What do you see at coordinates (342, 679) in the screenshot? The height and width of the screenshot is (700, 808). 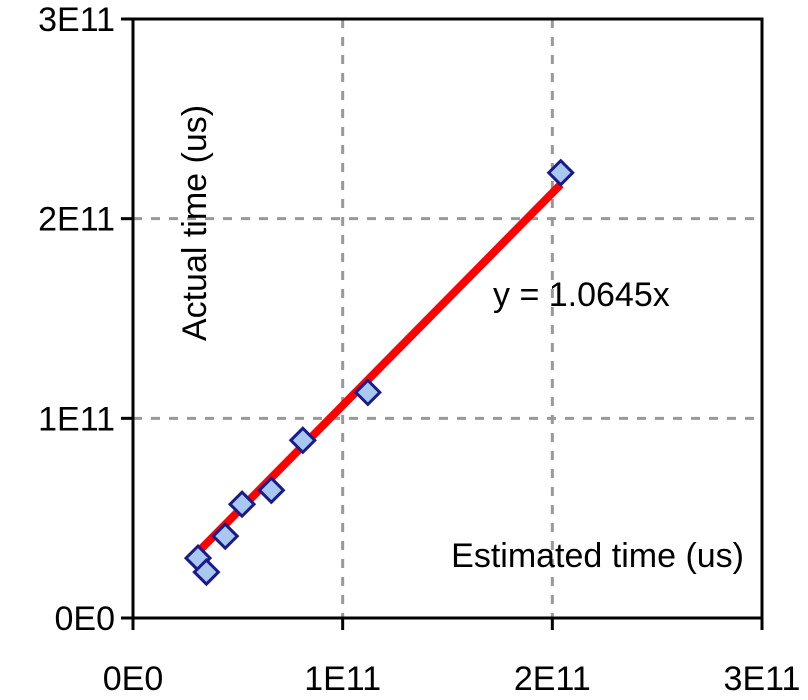 I see `x-tick-label: 1E11` at bounding box center [342, 679].